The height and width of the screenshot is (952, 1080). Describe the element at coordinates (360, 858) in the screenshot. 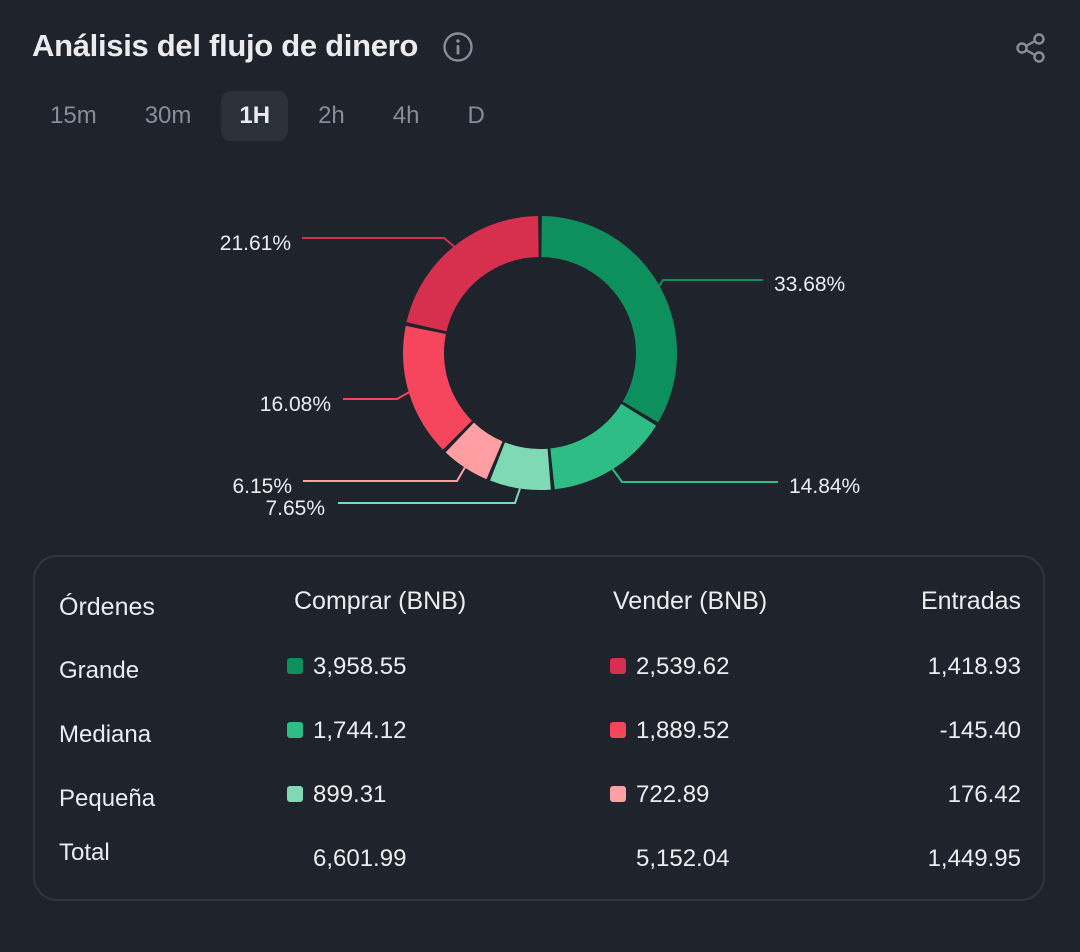

I see `buy-total-value: 6,601.99` at that location.